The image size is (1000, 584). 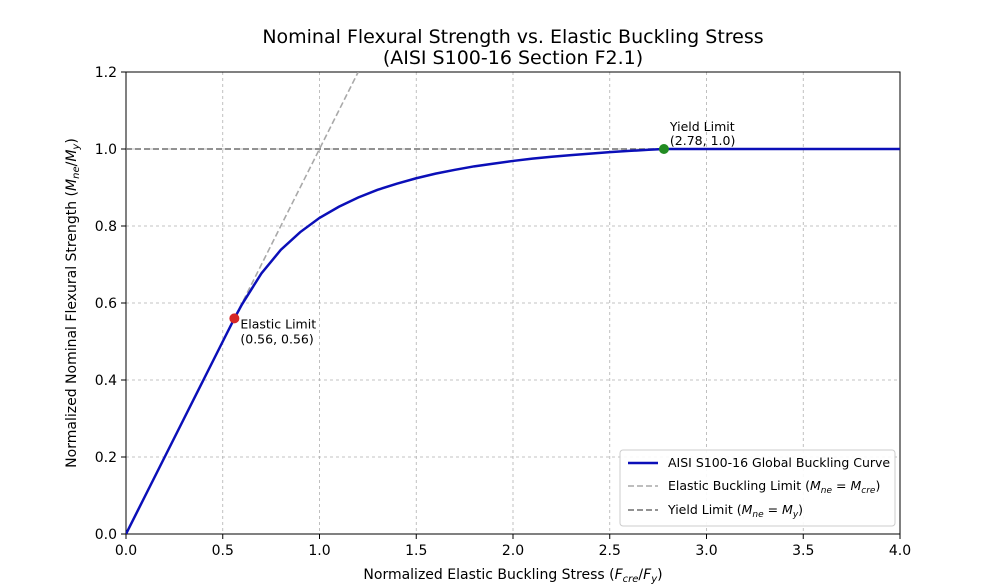 What do you see at coordinates (513, 551) in the screenshot?
I see `x-tick-label: 2.0` at bounding box center [513, 551].